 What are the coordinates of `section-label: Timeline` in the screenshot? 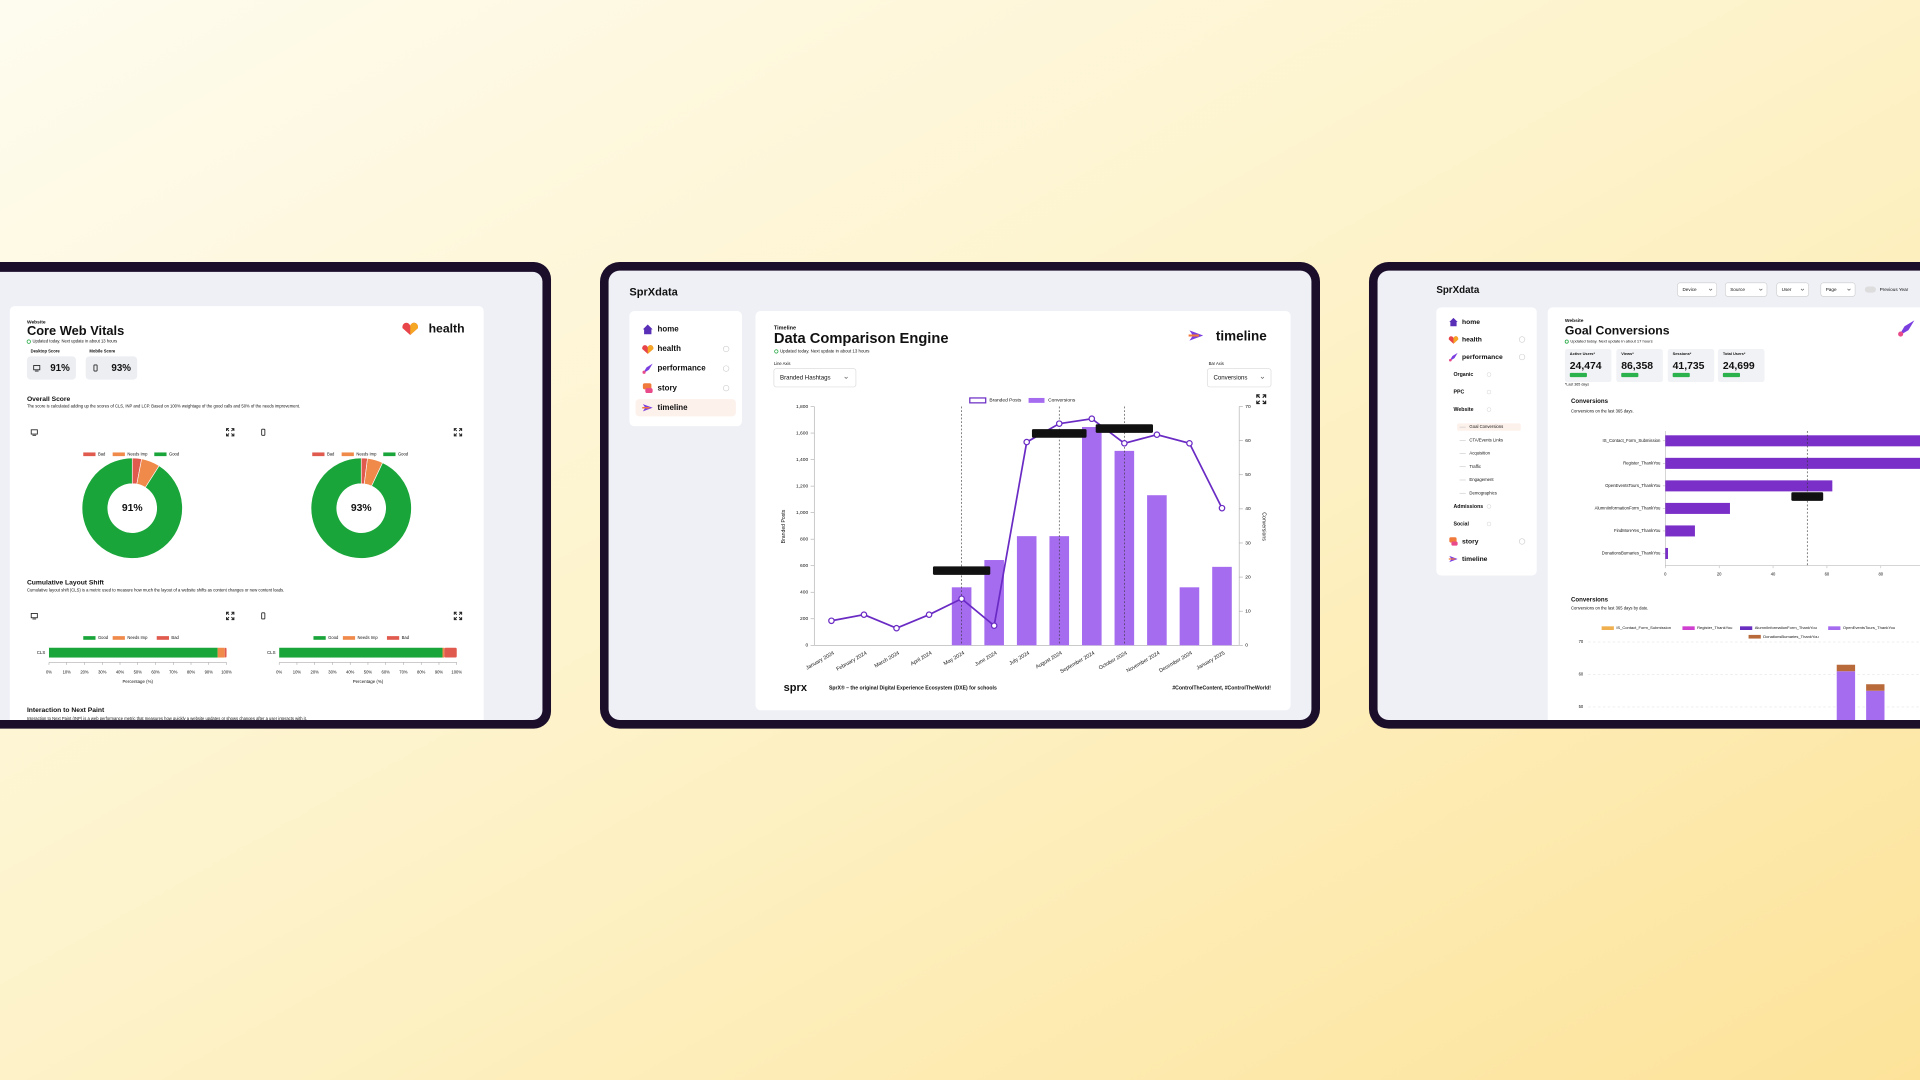 It's located at (785, 329).